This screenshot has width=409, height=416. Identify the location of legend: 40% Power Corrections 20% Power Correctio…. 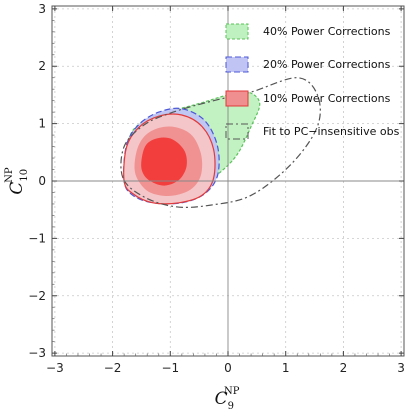
(312, 81).